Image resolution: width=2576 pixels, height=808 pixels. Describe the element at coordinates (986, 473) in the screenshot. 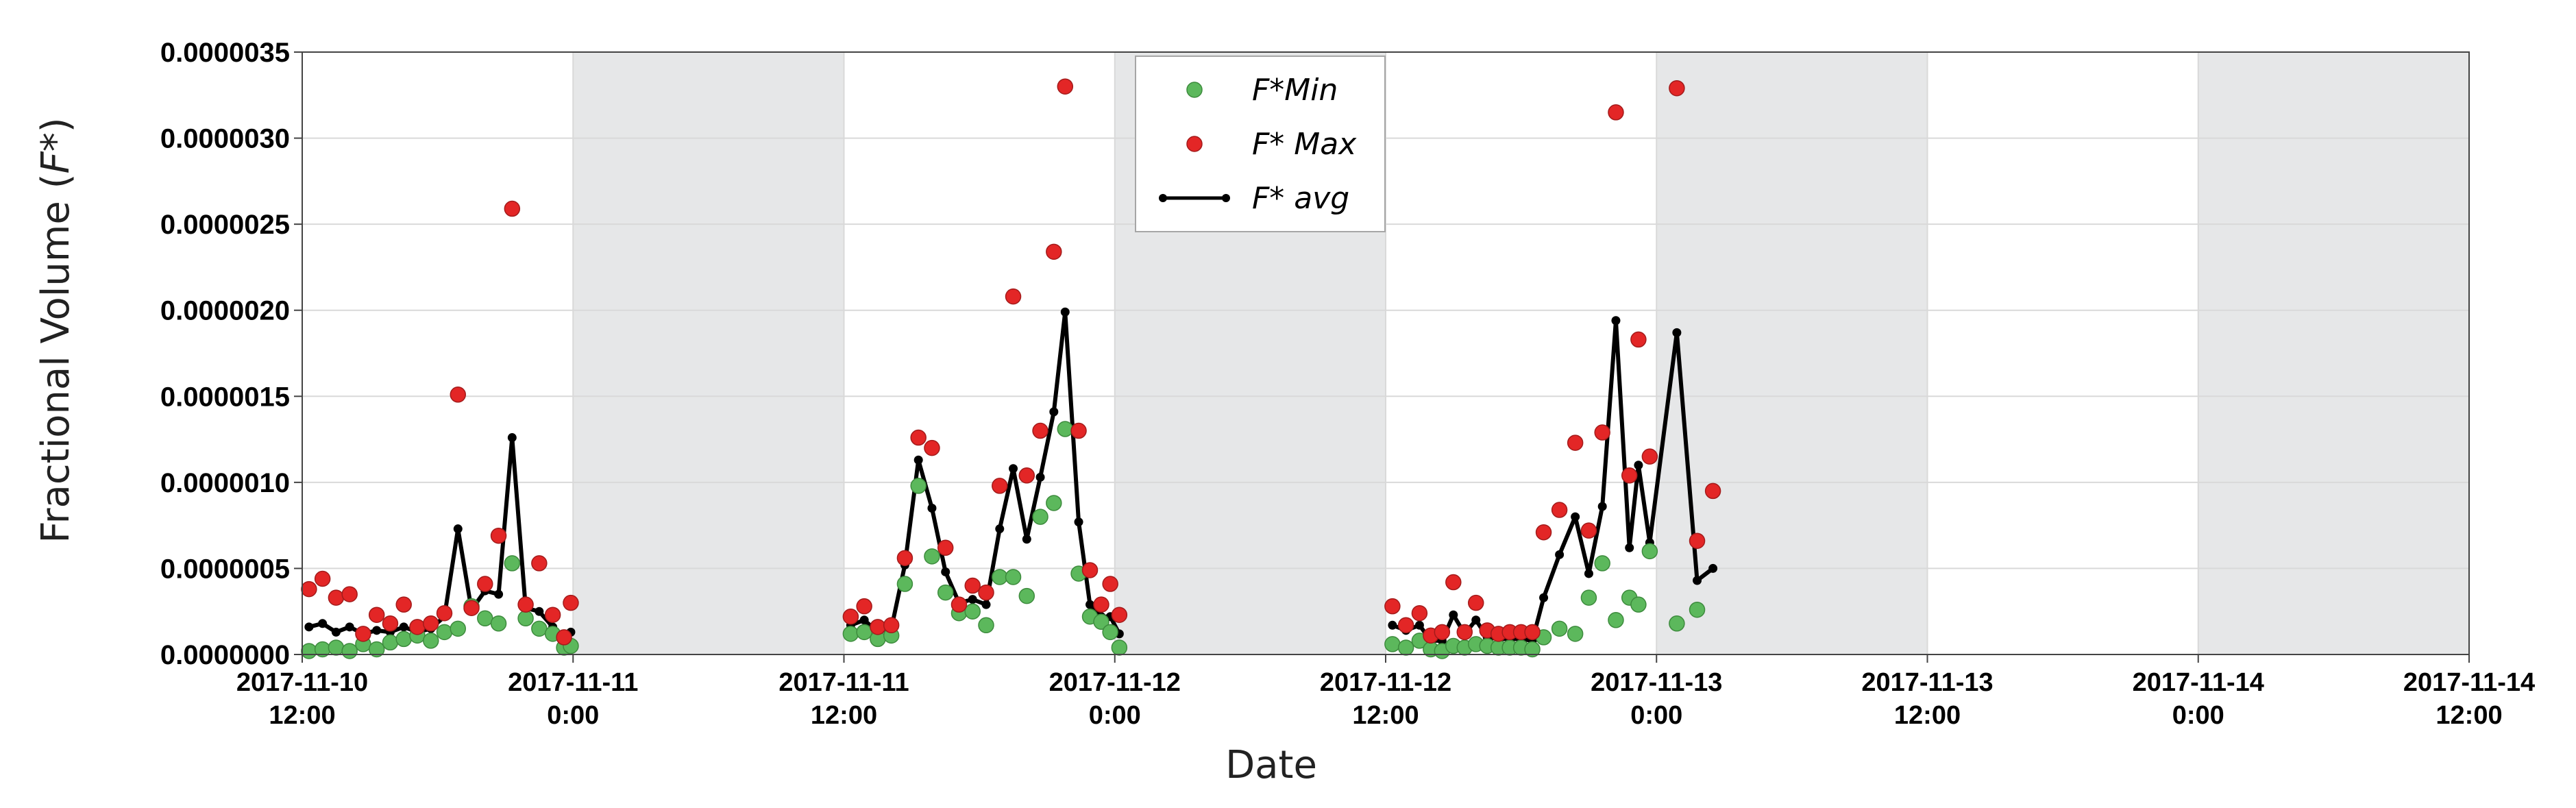

I see `avg-series-line` at that location.